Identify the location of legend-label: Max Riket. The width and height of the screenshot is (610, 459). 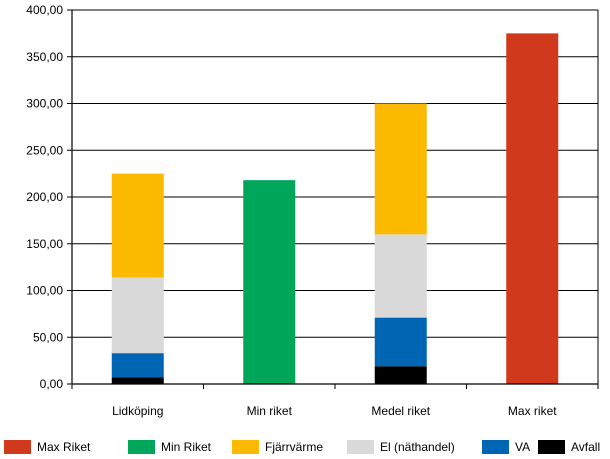
(64, 447).